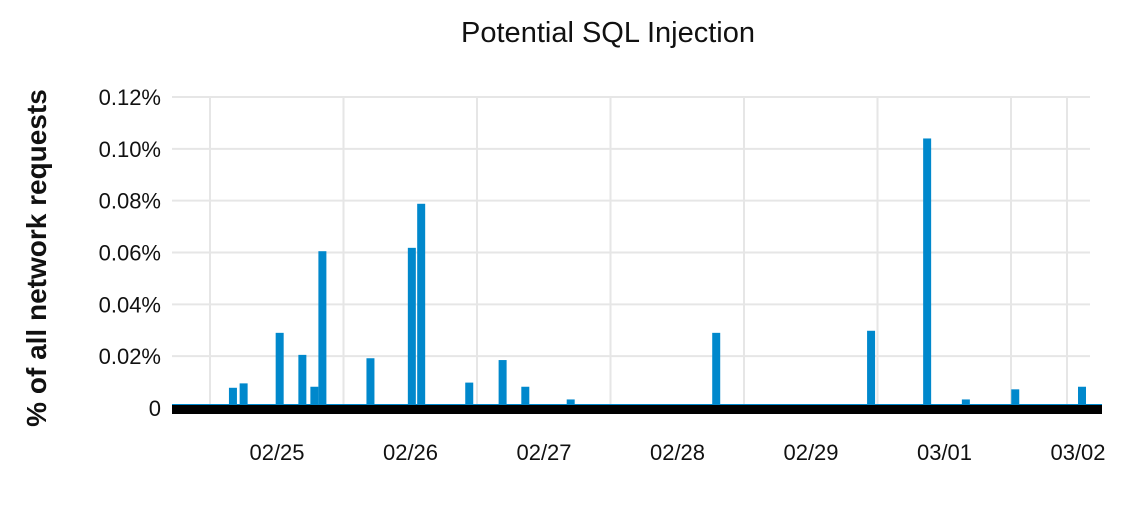  Describe the element at coordinates (130, 97) in the screenshot. I see `y-tick-label: 0.12%` at that location.